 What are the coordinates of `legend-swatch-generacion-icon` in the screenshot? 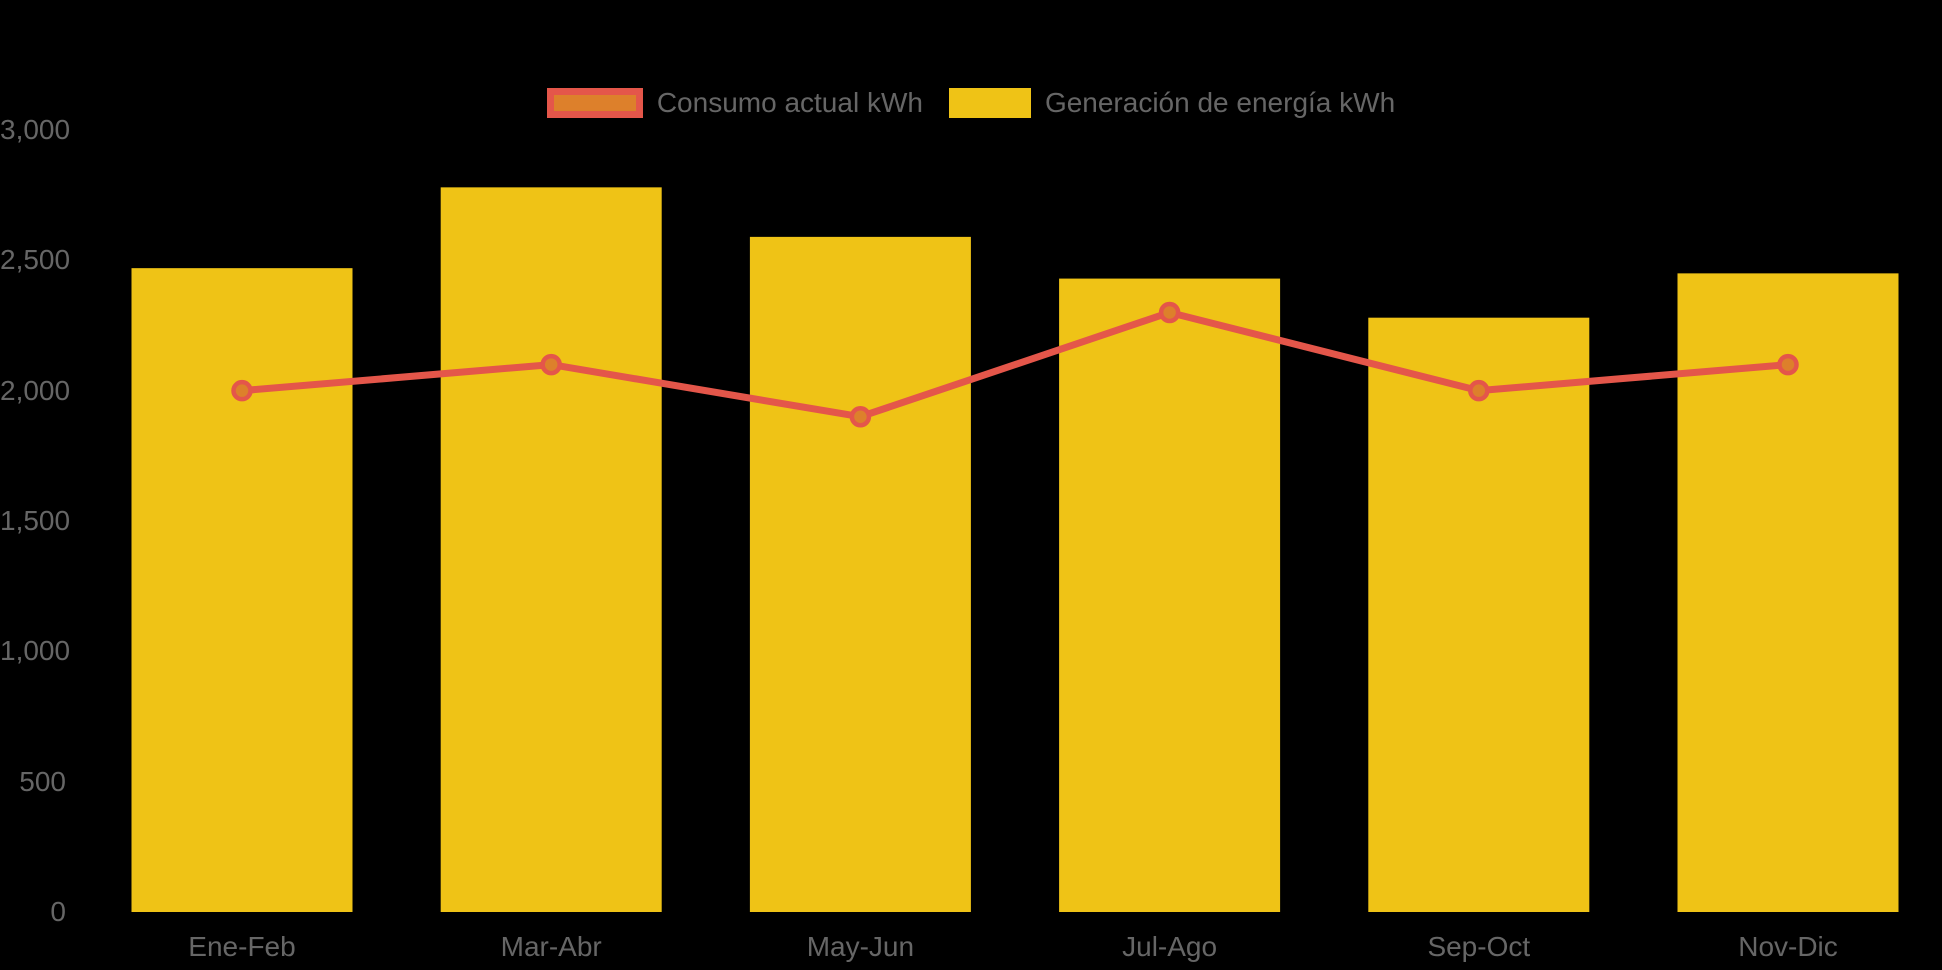 It's located at (989, 103).